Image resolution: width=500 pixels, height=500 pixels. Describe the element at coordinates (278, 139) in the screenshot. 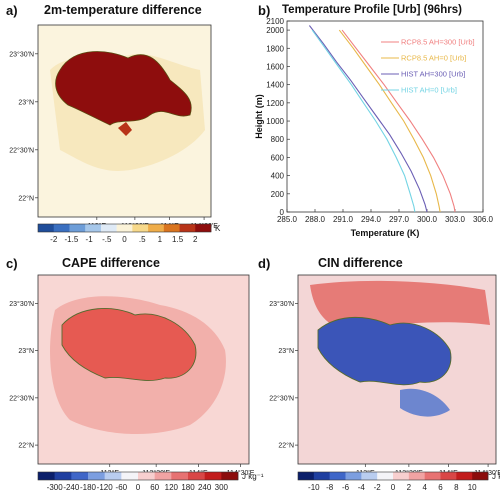

I see `y-tick-label: 800` at that location.